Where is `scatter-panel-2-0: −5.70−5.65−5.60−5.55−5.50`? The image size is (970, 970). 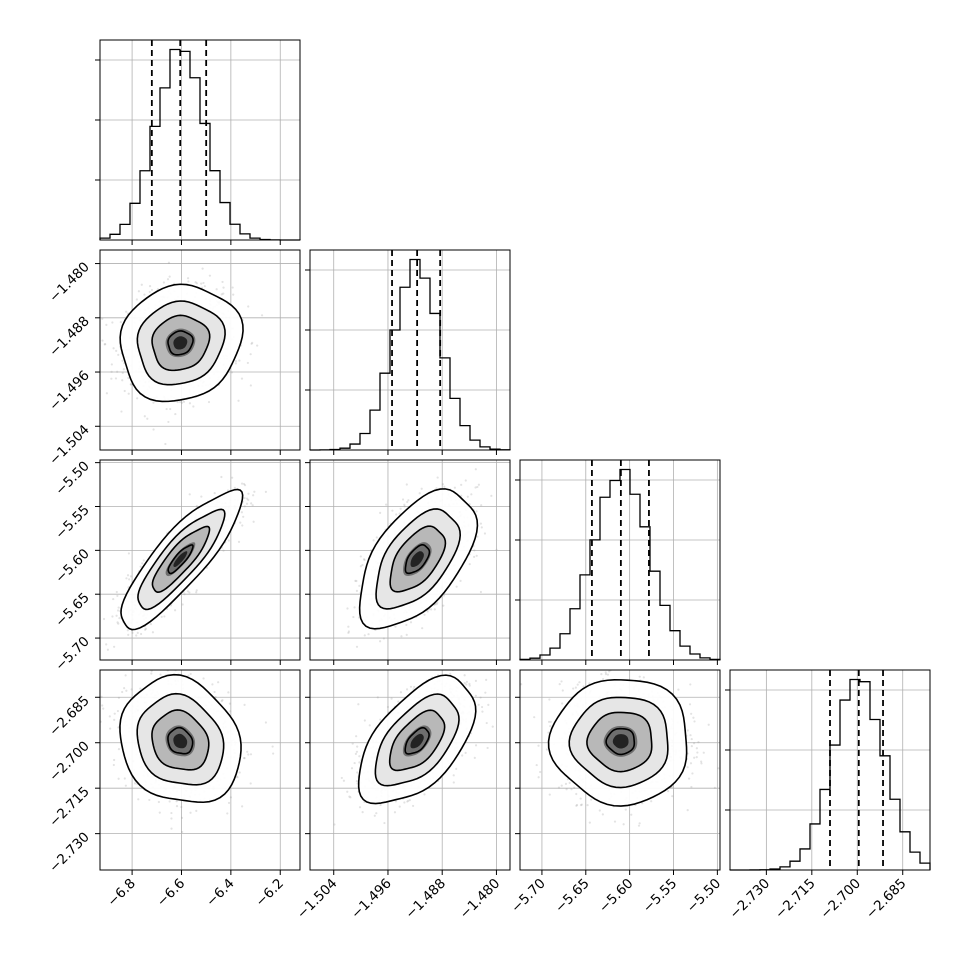
scatter-panel-2-0: −5.70−5.65−5.60−5.55−5.50 is located at coordinates (176, 566).